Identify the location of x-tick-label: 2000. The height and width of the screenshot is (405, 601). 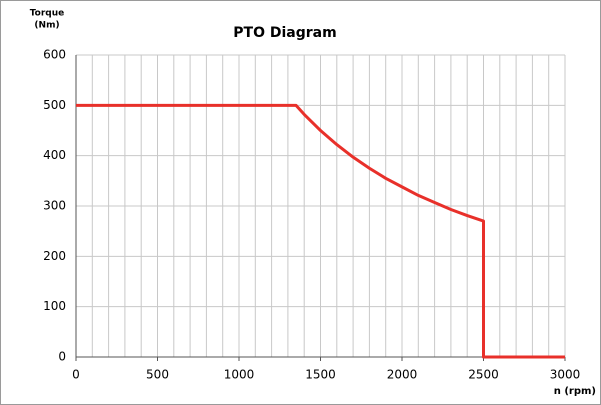
(402, 375).